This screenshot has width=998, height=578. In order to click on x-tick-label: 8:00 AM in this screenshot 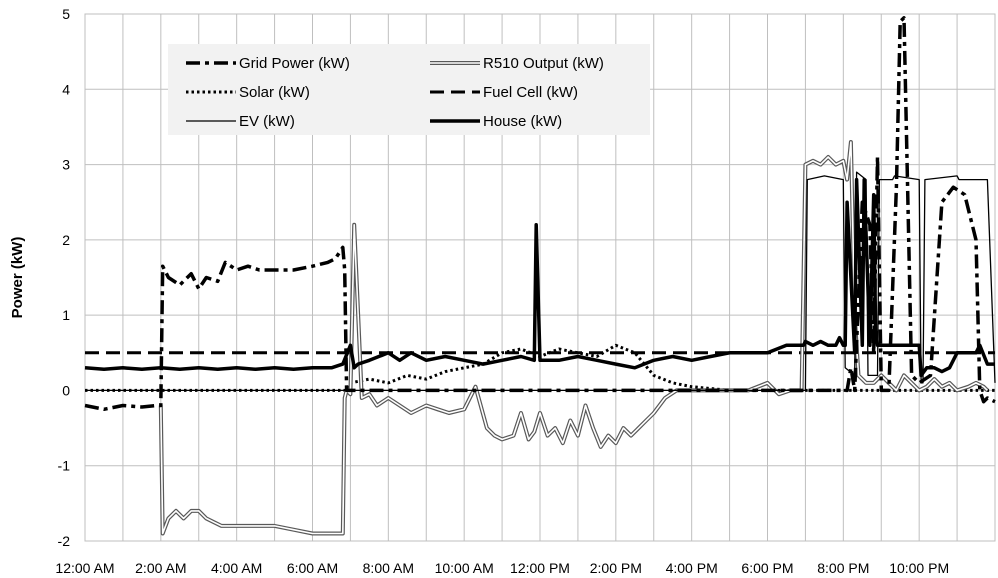, I will do `click(388, 568)`.